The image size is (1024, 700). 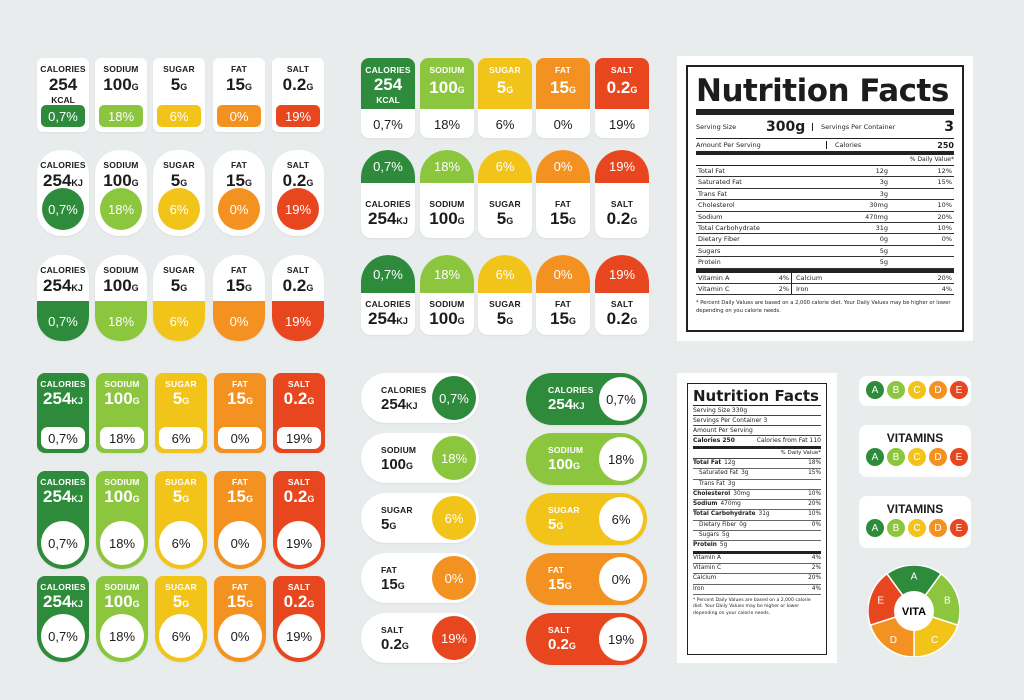 I want to click on nutrient-row-name: Sodium 470mg, so click(x=717, y=504).